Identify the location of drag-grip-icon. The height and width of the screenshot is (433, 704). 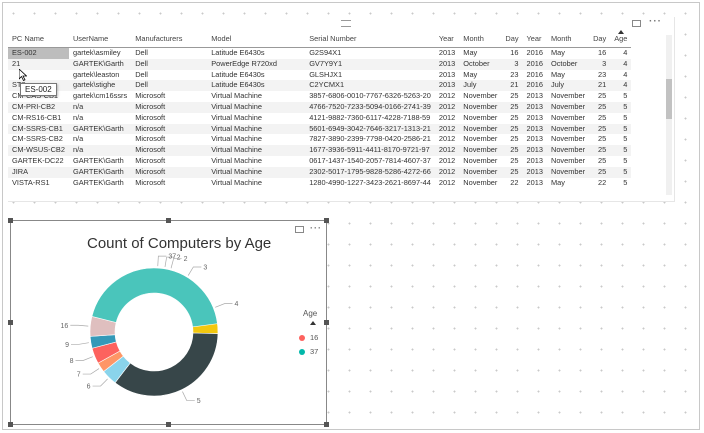
(346, 23).